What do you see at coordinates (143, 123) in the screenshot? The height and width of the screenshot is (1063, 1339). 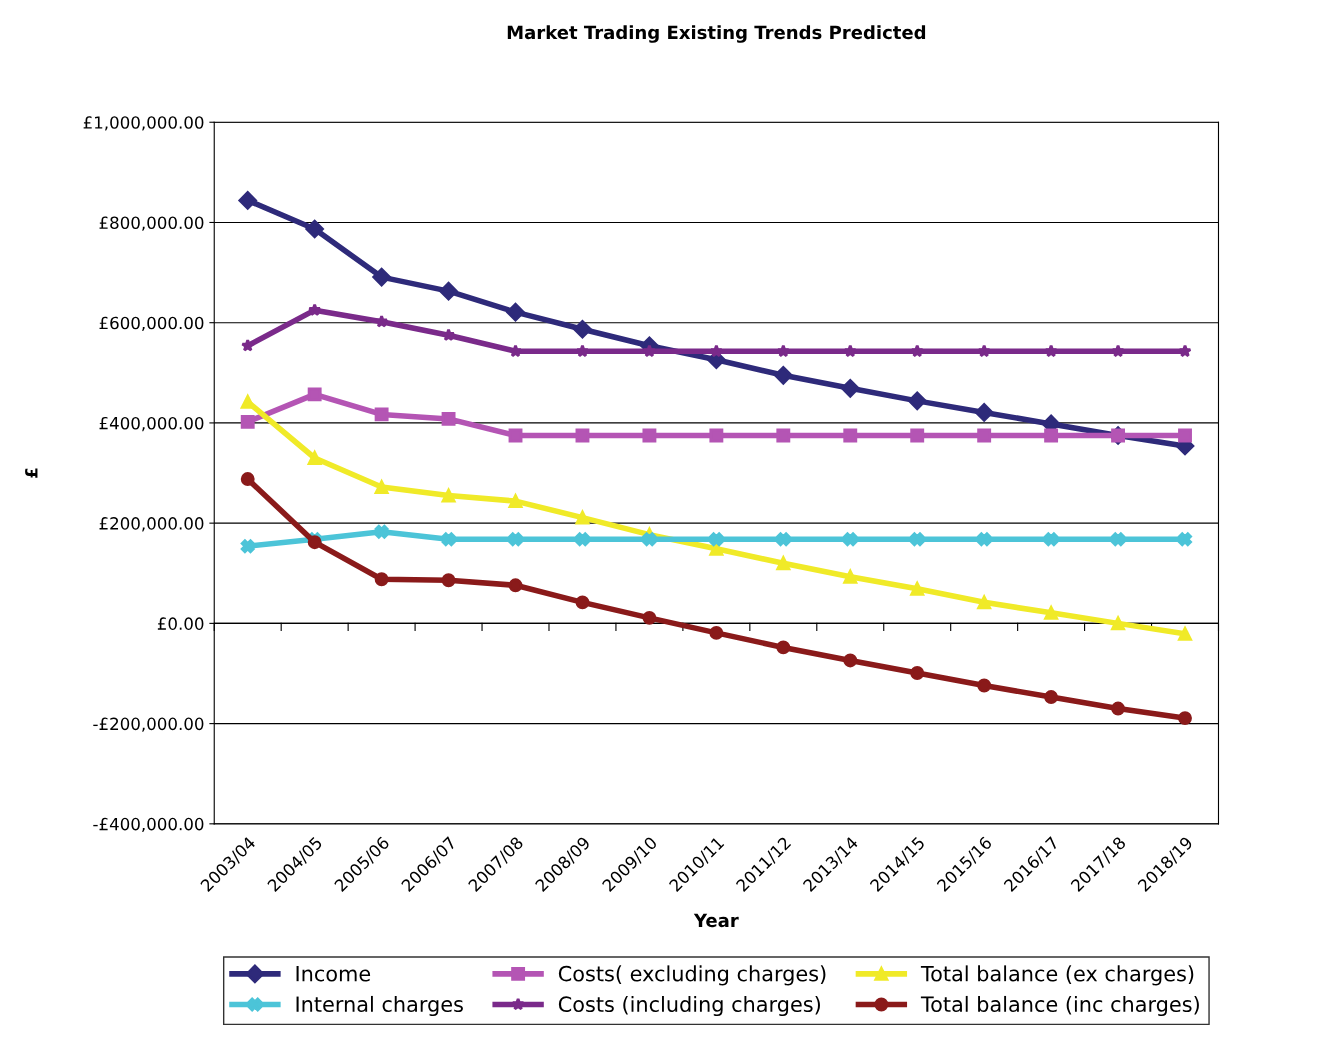 I see `y-tick-label: £1,000,000.00` at bounding box center [143, 123].